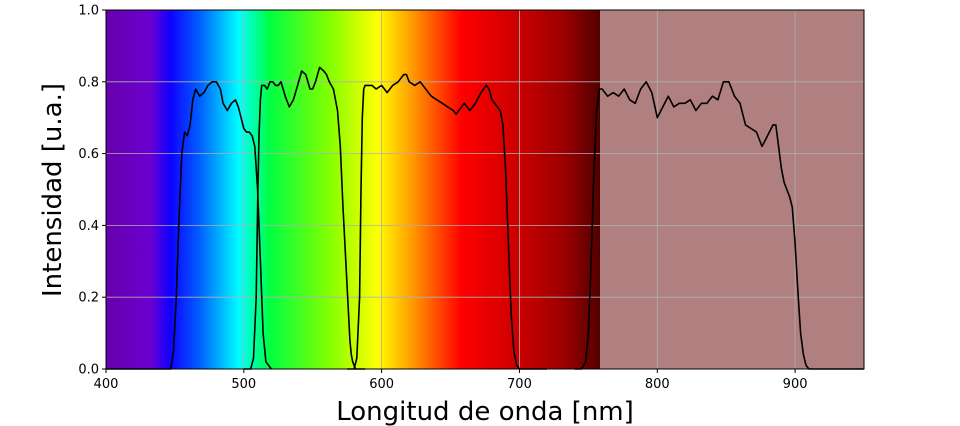 The height and width of the screenshot is (426, 960). What do you see at coordinates (795, 384) in the screenshot?
I see `x-tick-label: 900` at bounding box center [795, 384].